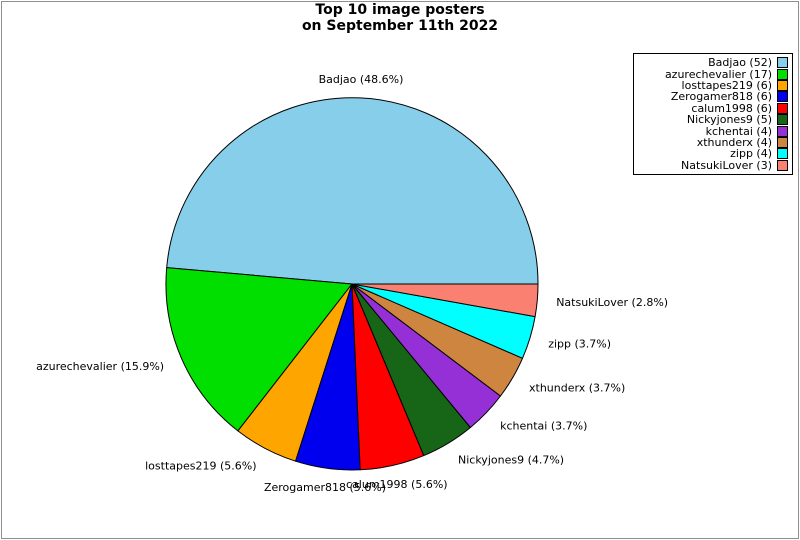 Image resolution: width=800 pixels, height=540 pixels. I want to click on pie-label-badjao: Badjao (48.6%), so click(361, 79).